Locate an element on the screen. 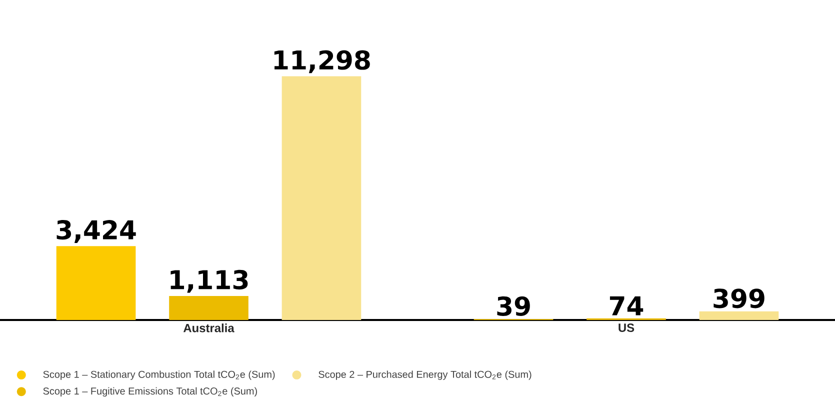 The width and height of the screenshot is (835, 419). legend-label: Scope 1 – Fugitive Emissions Total tCO$_{2}$e (Sum) is located at coordinates (150, 392).